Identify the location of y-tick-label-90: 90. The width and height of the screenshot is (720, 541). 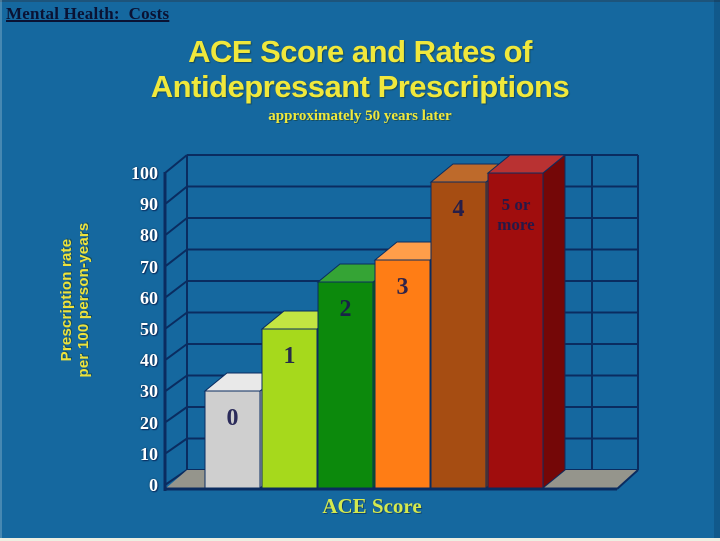
(149, 204).